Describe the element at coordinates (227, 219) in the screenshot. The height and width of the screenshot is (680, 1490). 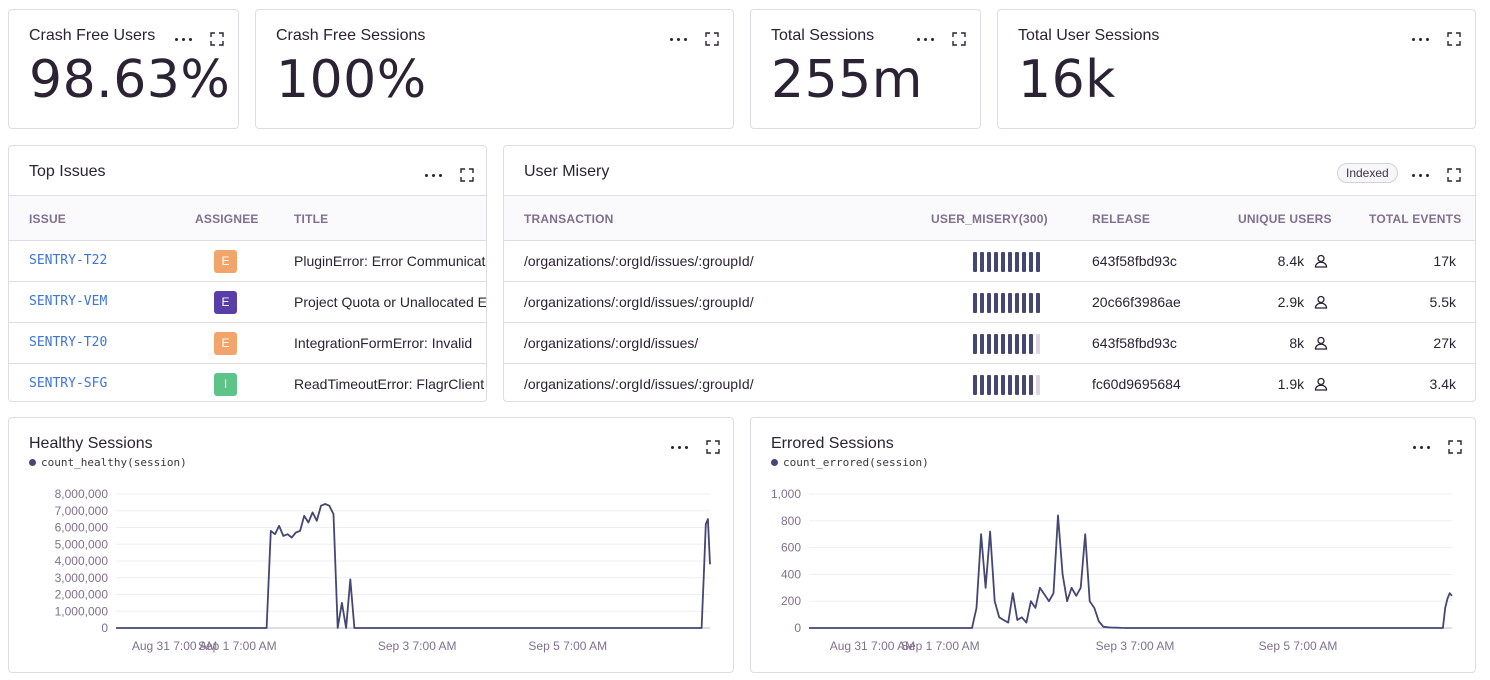
I see `column-header-assignee: ASSIGNEE` at that location.